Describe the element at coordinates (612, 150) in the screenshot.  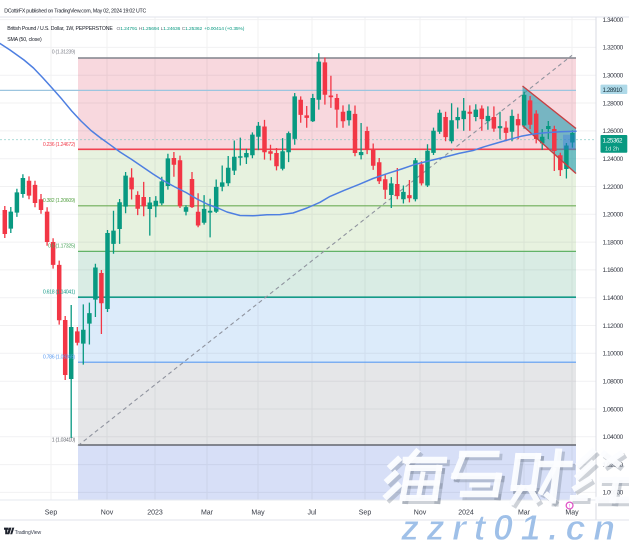
I see `svg-text: 1d 2h` at that location.